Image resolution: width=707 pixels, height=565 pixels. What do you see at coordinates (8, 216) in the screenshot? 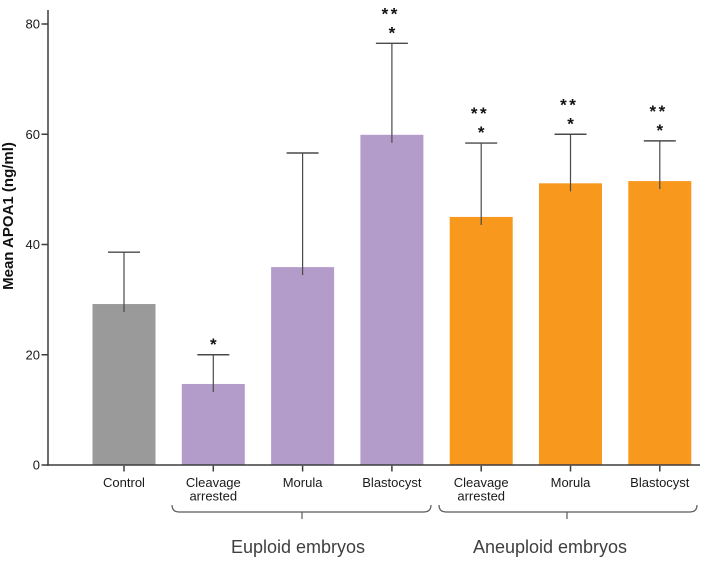
I see `y-axis-title: Mean APOA1 (ng/ml)` at bounding box center [8, 216].